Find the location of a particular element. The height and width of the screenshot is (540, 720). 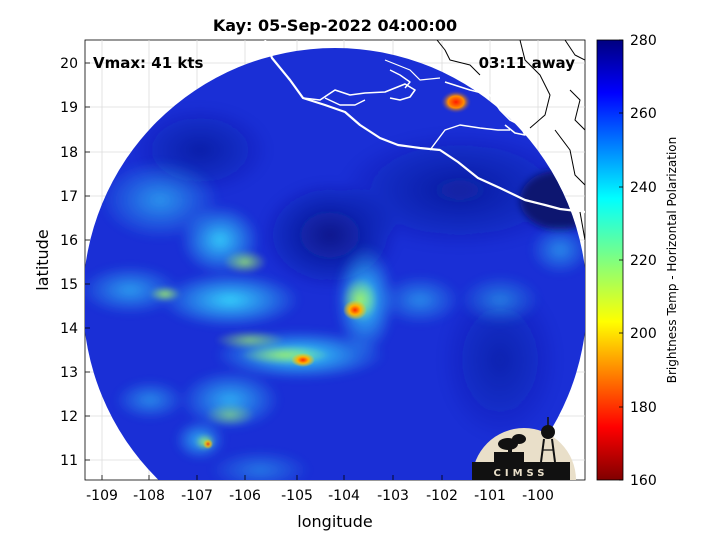

y-tick-label: 17 is located at coordinates (69, 197).